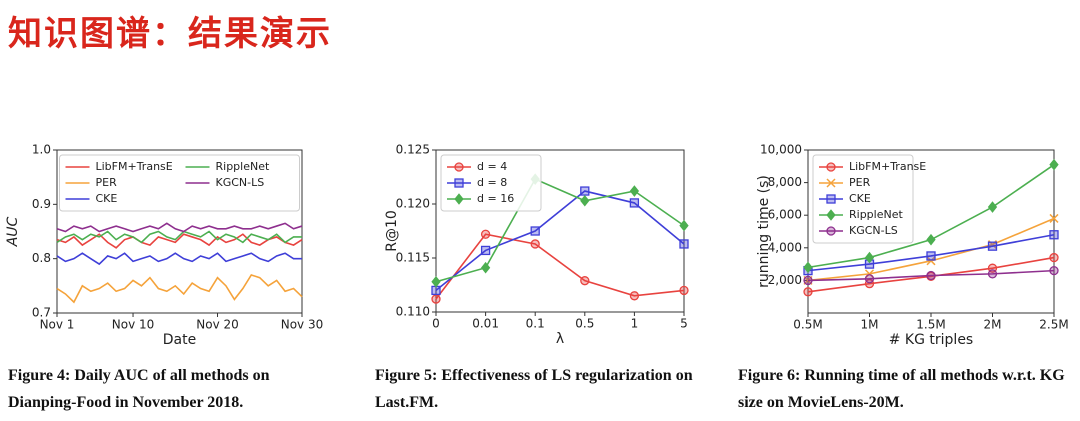  What do you see at coordinates (781, 150) in the screenshot?
I see `y-tick-label: 10,000` at bounding box center [781, 150].